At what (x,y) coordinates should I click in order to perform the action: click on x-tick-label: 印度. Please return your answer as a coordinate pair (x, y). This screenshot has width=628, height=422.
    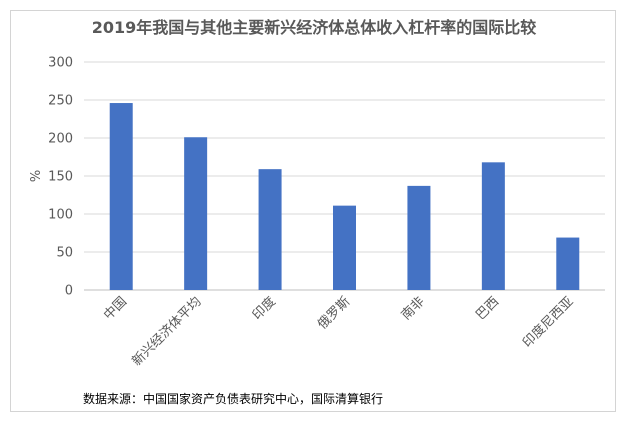
    Looking at the image, I should click on (264, 309).